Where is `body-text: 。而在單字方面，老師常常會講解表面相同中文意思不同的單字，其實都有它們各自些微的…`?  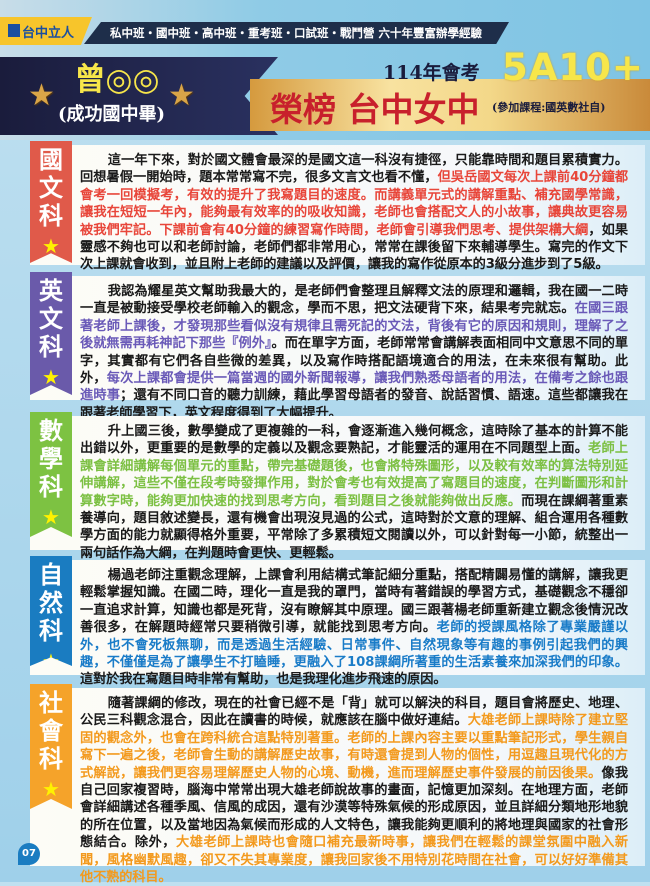
body-text: 。而在單字方面，老師常常會講解表面相同中文意思不同的單字，其實都有它們各自些微的… is located at coordinates (354, 361).